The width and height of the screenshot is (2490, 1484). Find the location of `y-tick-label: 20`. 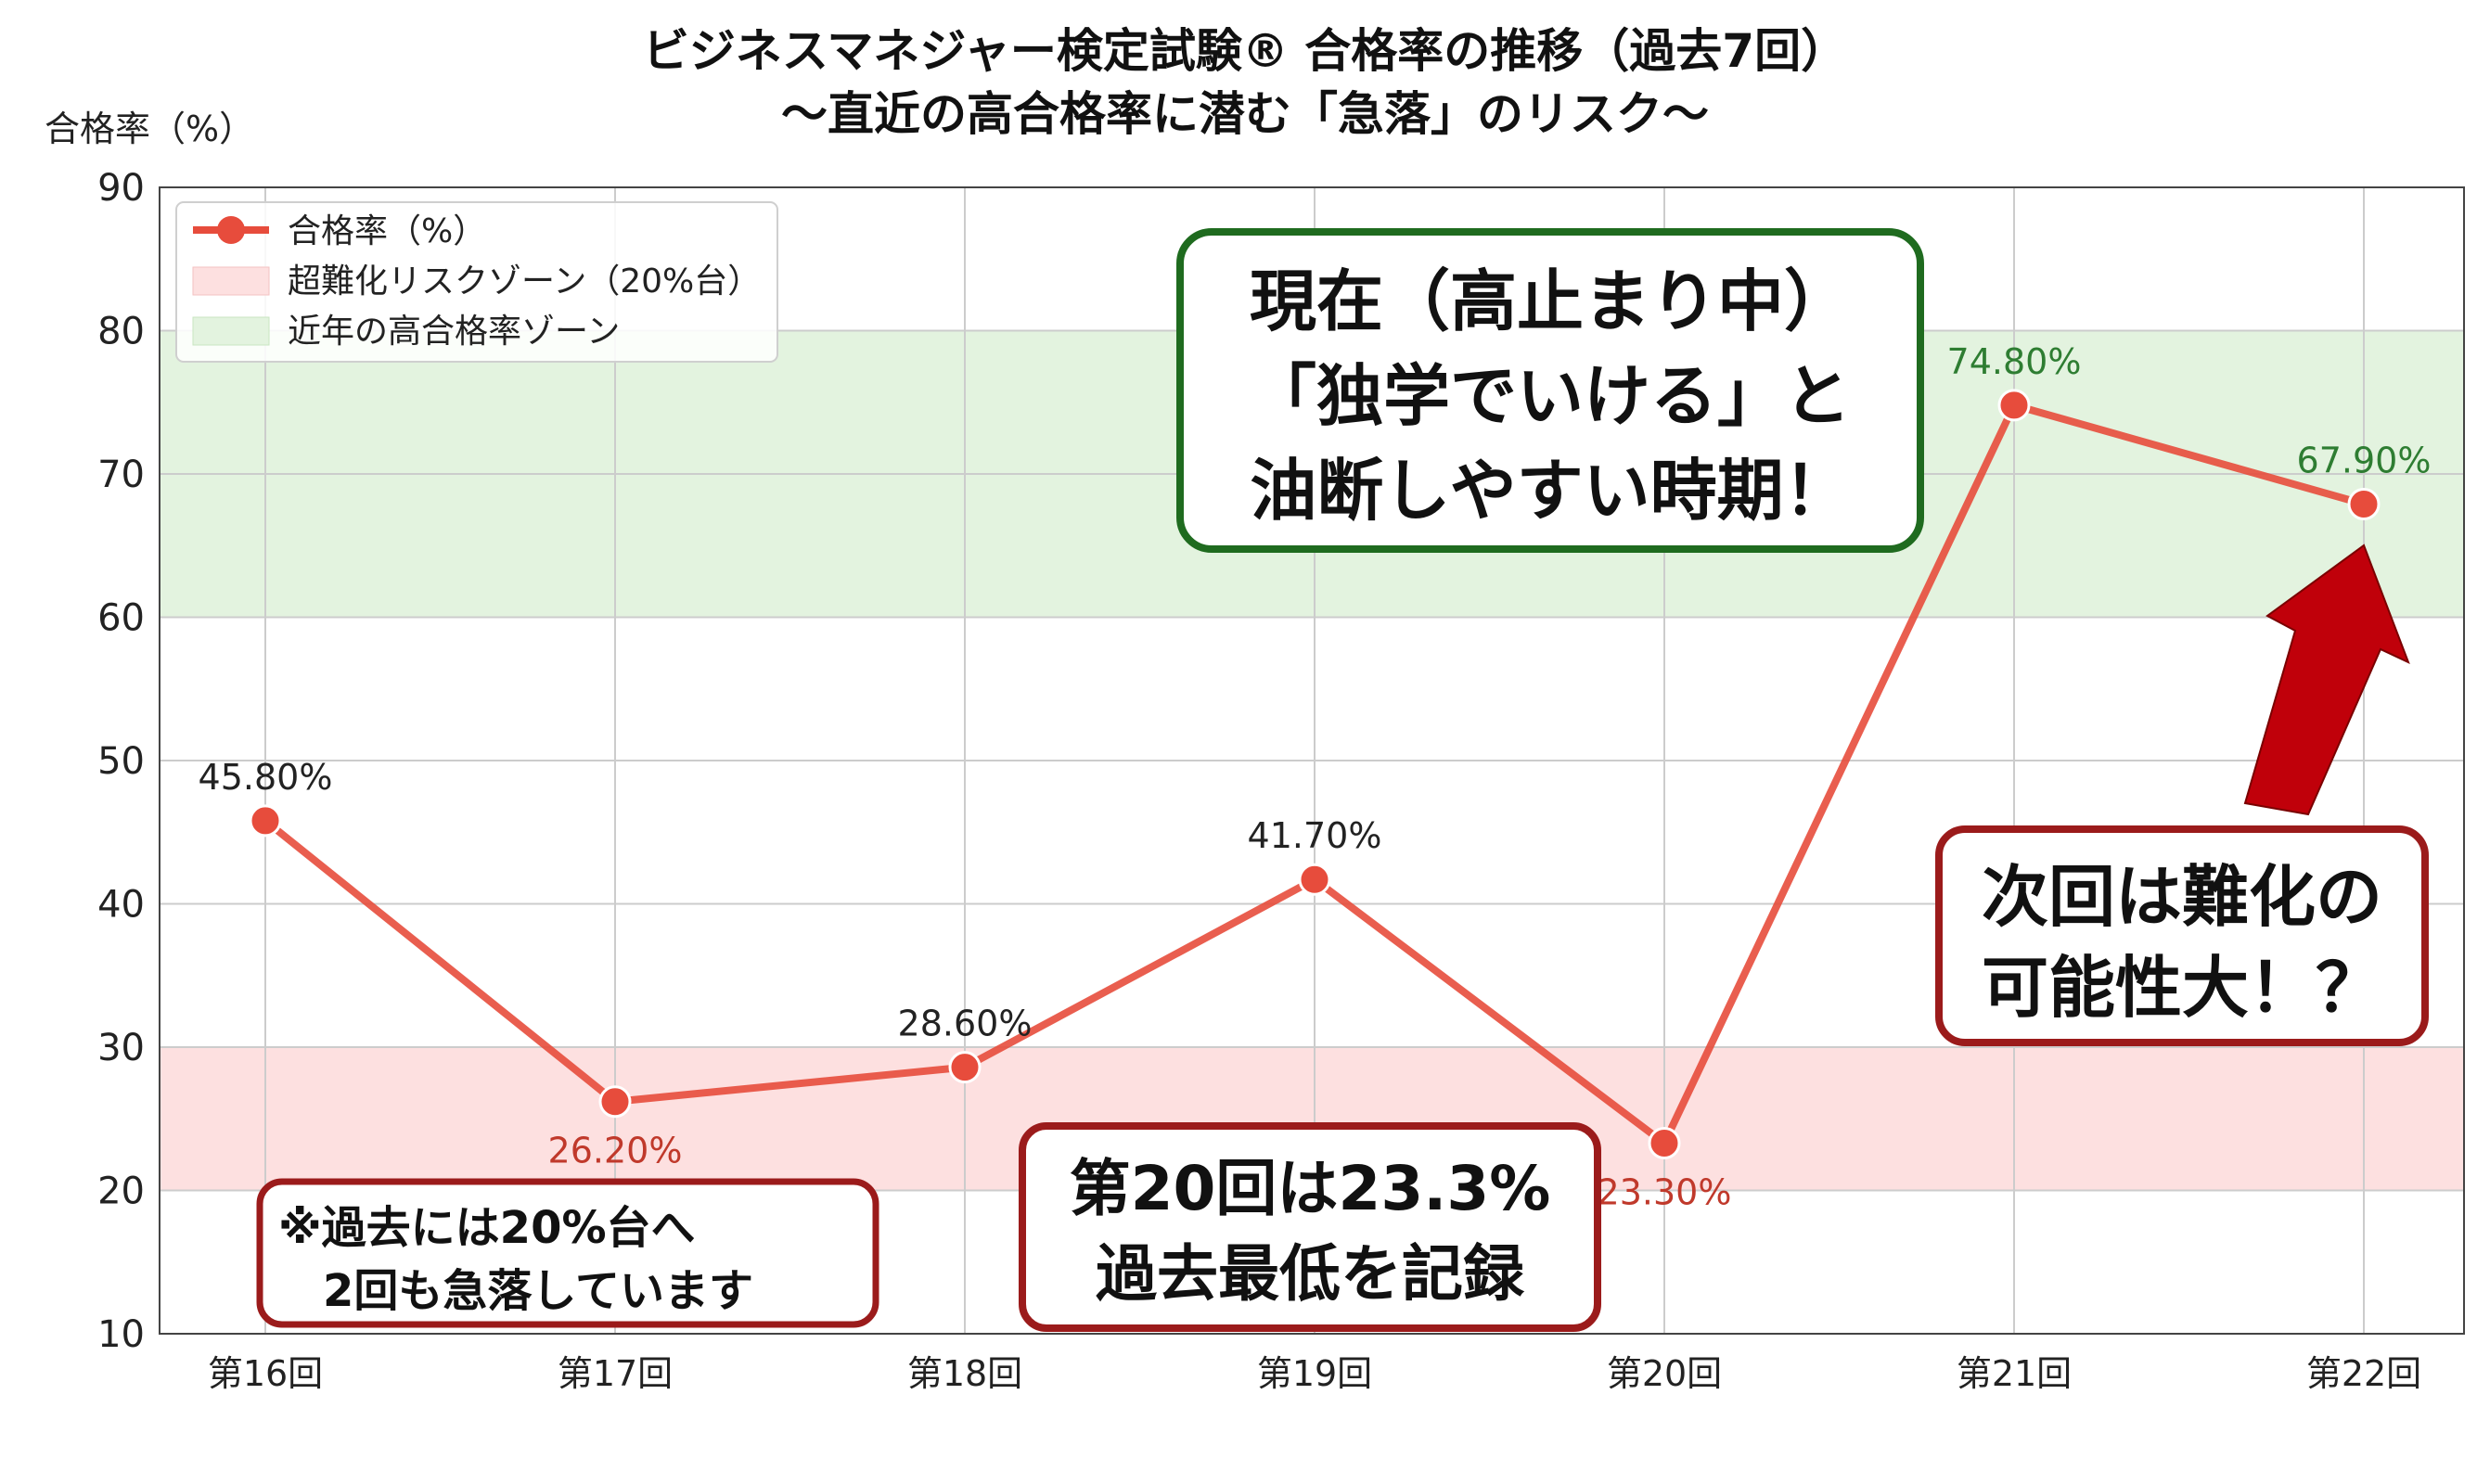

y-tick-label: 20 is located at coordinates (121, 1192).